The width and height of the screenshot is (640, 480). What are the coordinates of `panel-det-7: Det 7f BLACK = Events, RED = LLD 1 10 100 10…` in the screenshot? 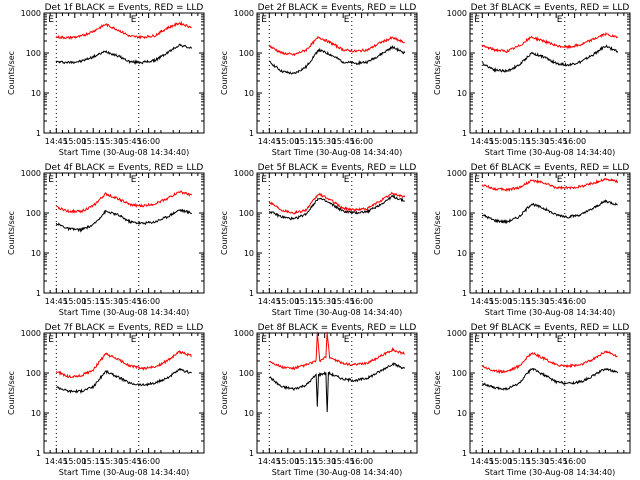 It's located at (106, 400).